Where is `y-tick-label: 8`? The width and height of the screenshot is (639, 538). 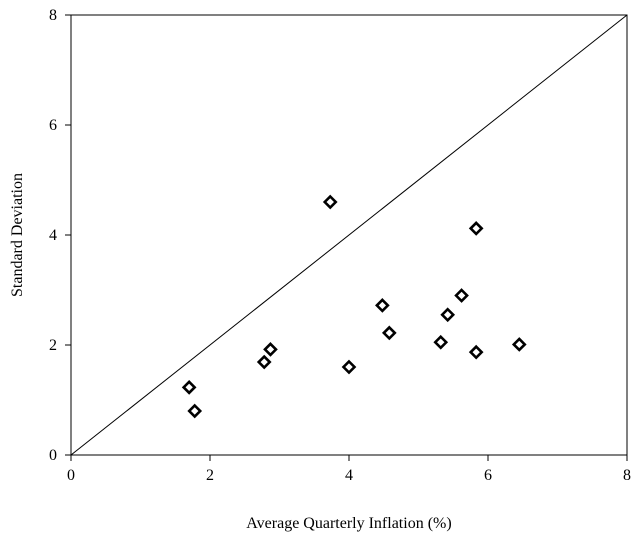 y-tick-label: 8 is located at coordinates (53, 15).